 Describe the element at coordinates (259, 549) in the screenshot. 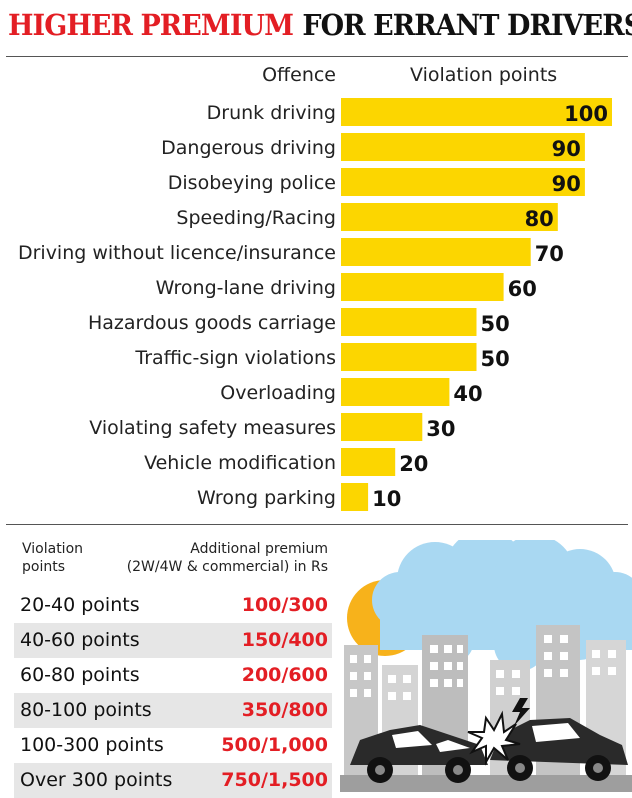

I see `header-right-line1: Additional premium` at that location.